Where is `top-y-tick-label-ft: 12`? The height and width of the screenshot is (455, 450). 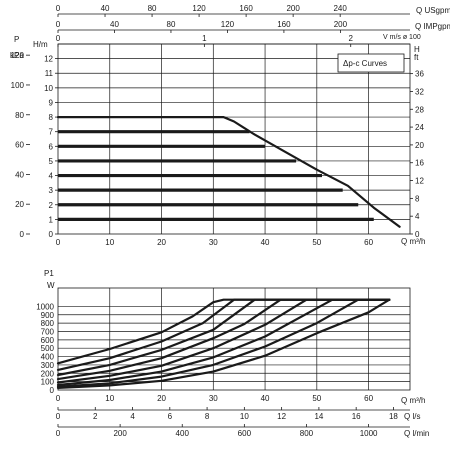 top-y-tick-label-ft: 12 is located at coordinates (419, 181).